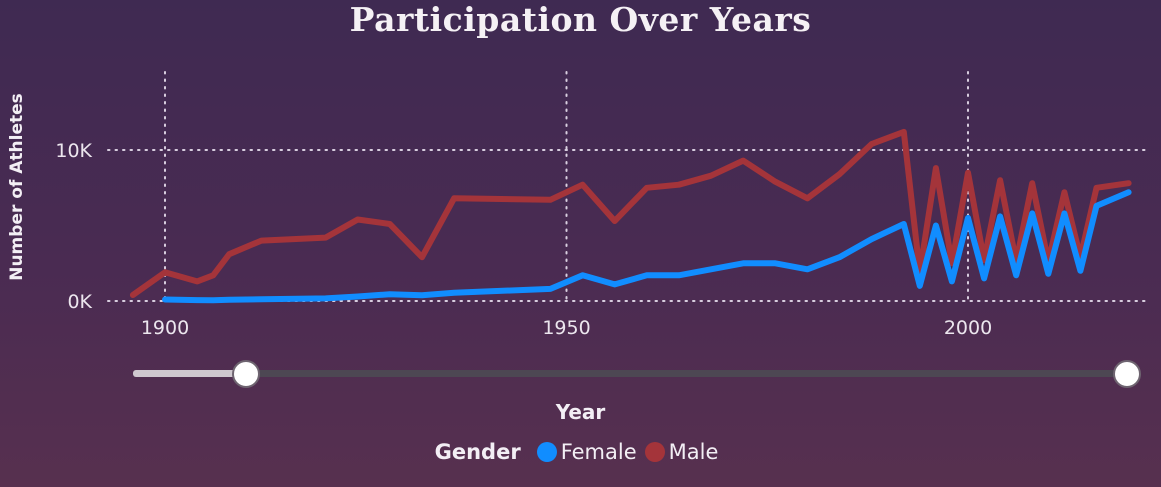  I want to click on slider-end-handle, so click(1127, 374).